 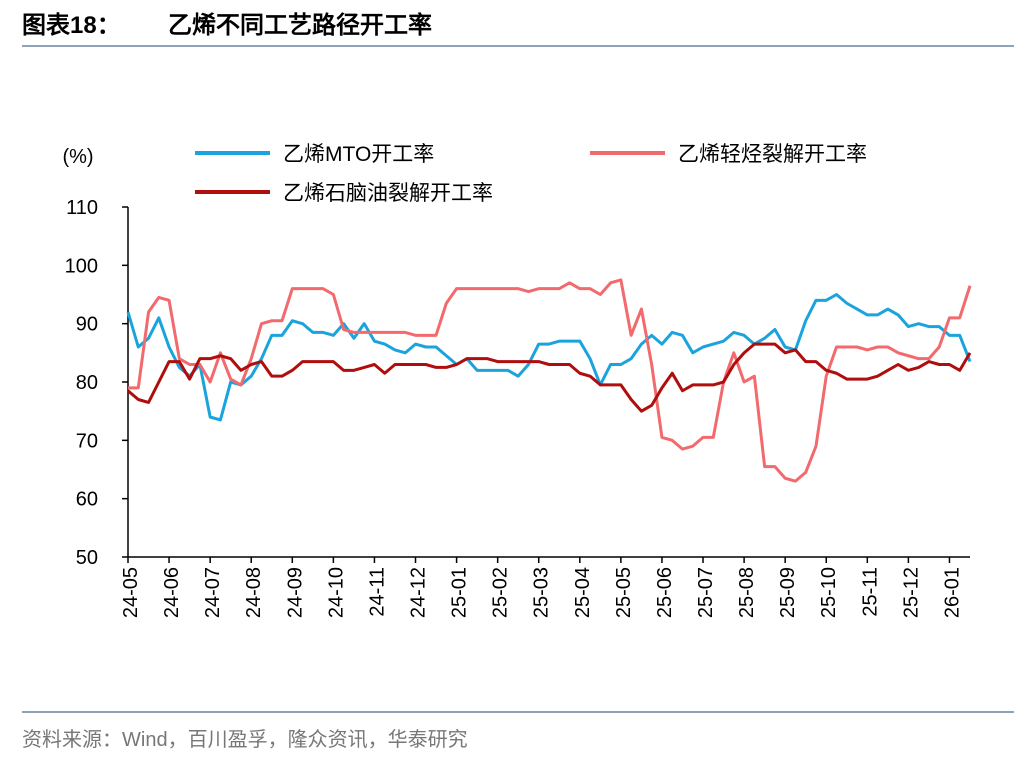 What do you see at coordinates (131, 592) in the screenshot?
I see `x-tick-label: 24-05` at bounding box center [131, 592].